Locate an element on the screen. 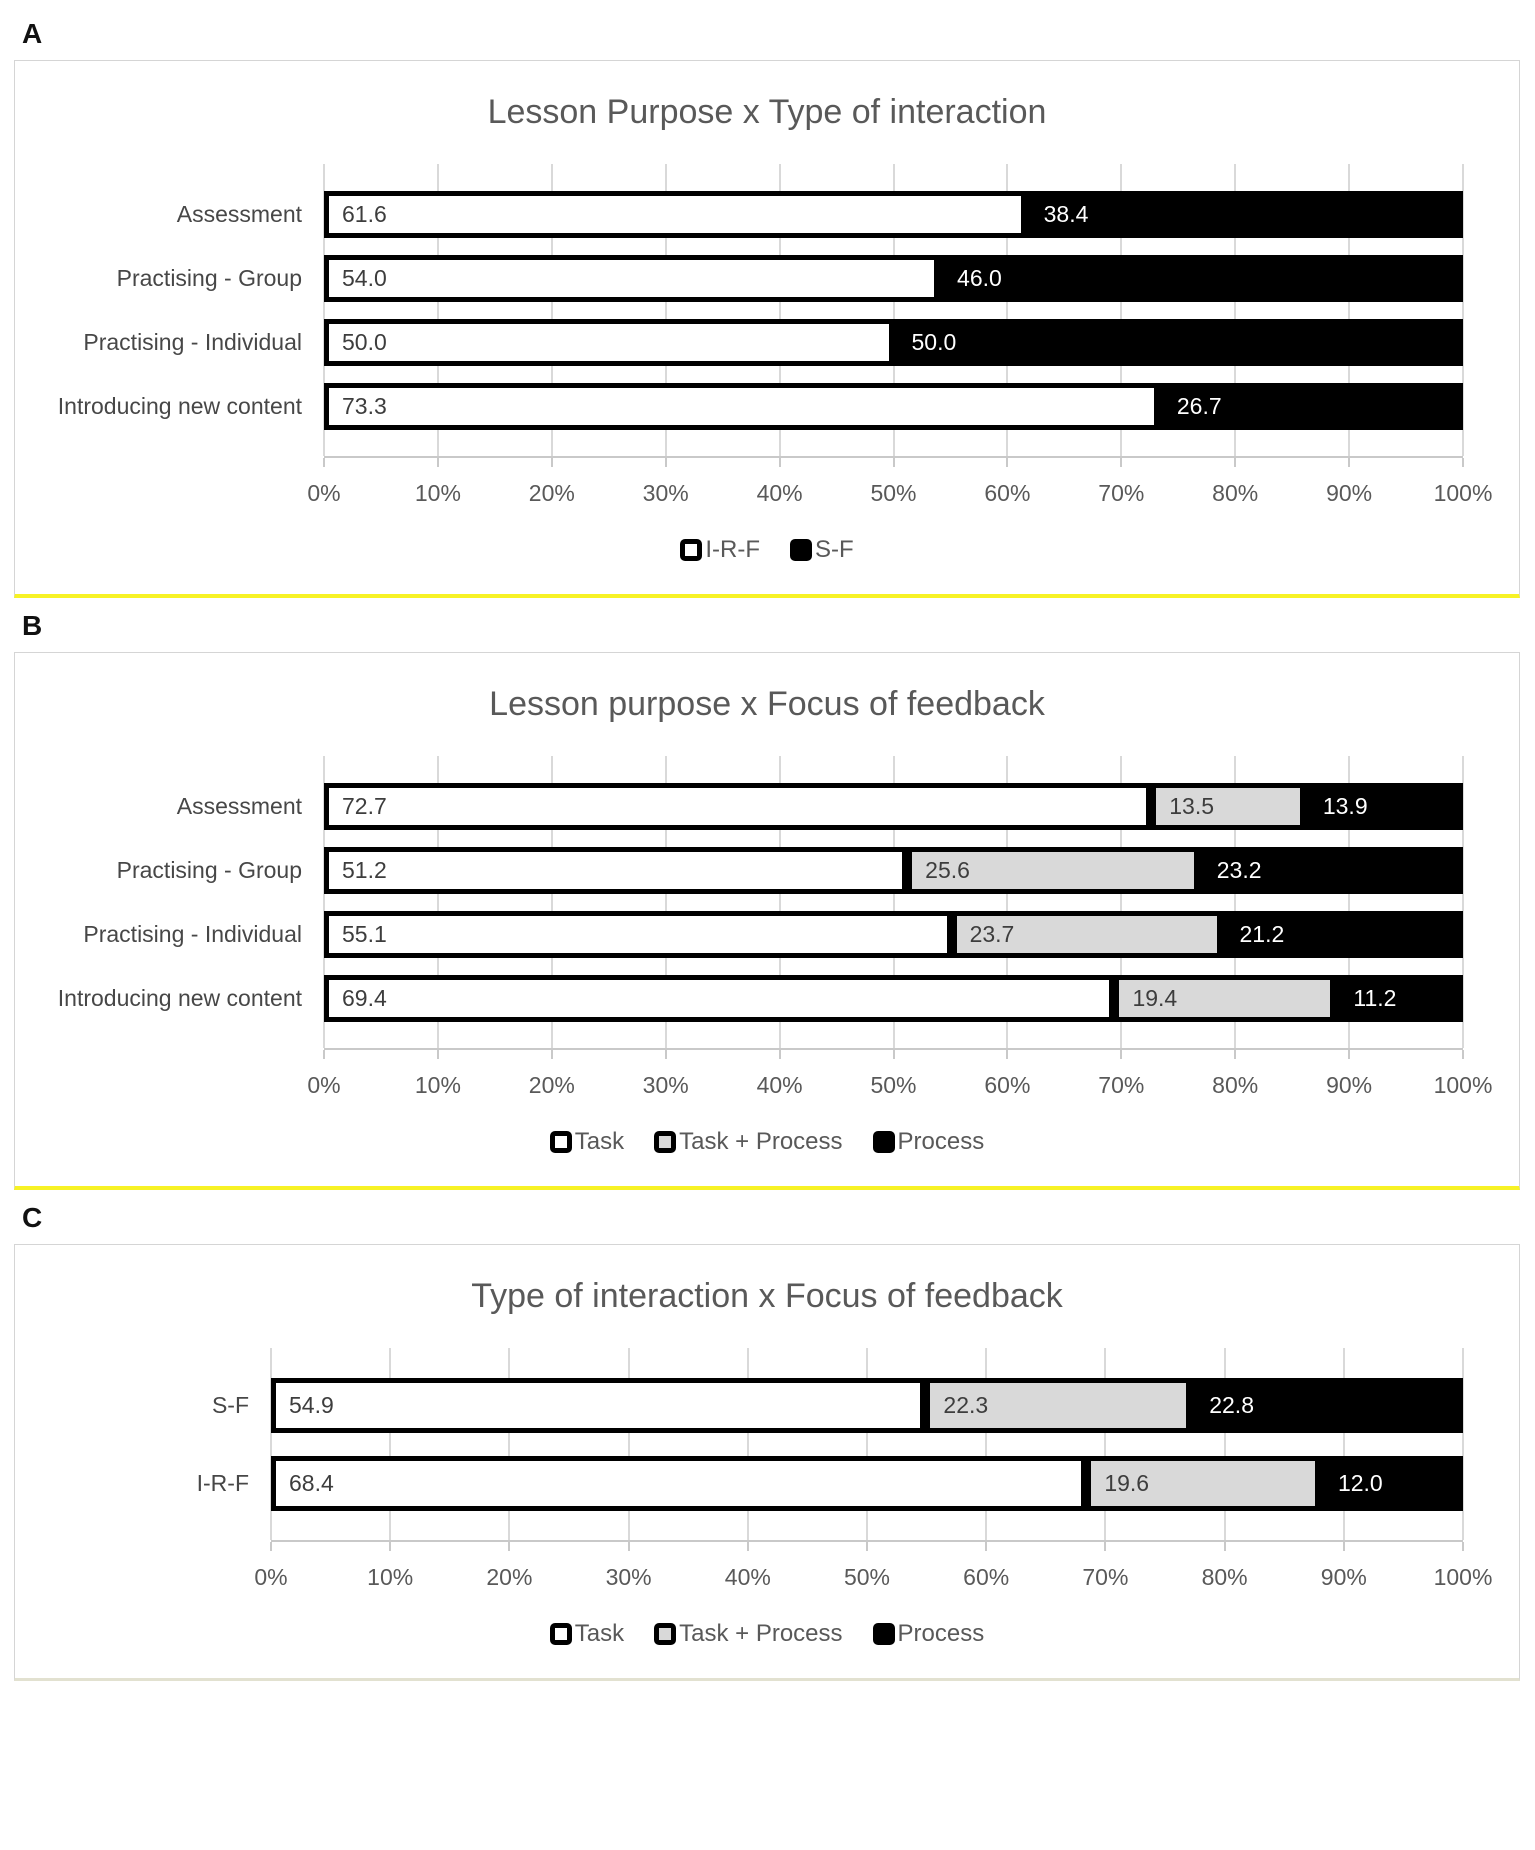 Image resolution: width=1535 pixels, height=1850 pixels. legend-label: Process is located at coordinates (941, 1141).